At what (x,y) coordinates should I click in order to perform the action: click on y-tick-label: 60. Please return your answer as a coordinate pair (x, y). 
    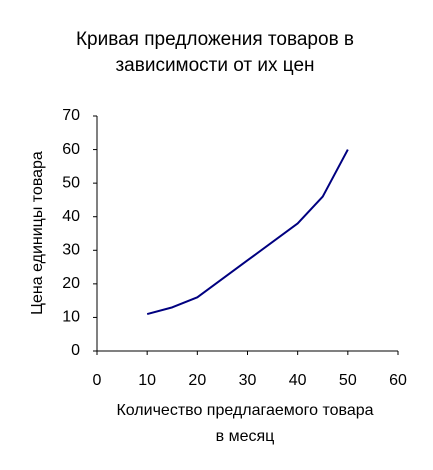
    Looking at the image, I should click on (71, 149).